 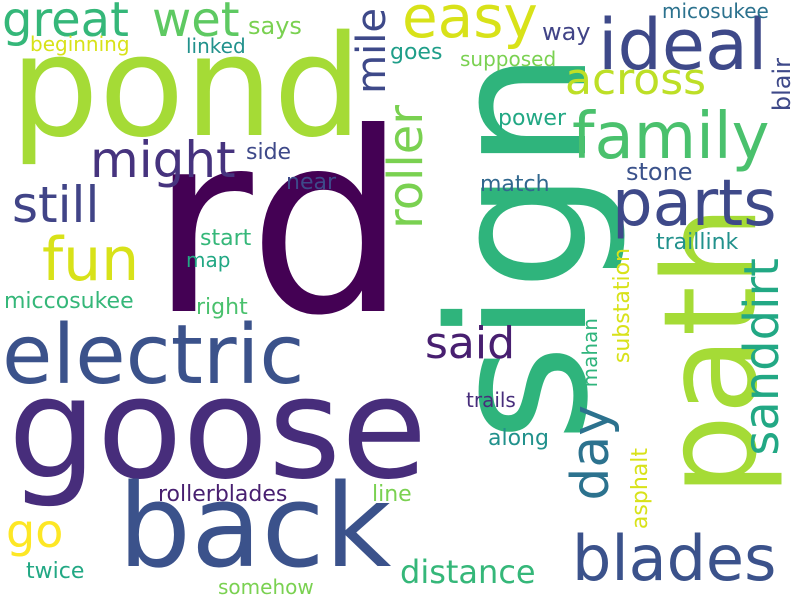 I want to click on word-right: right, so click(x=222, y=307).